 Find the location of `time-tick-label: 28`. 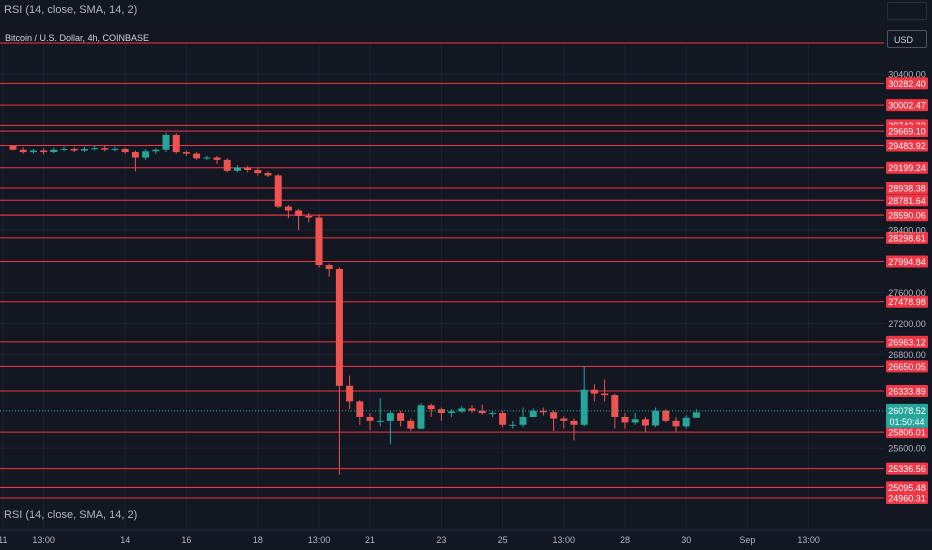

time-tick-label: 28 is located at coordinates (625, 540).